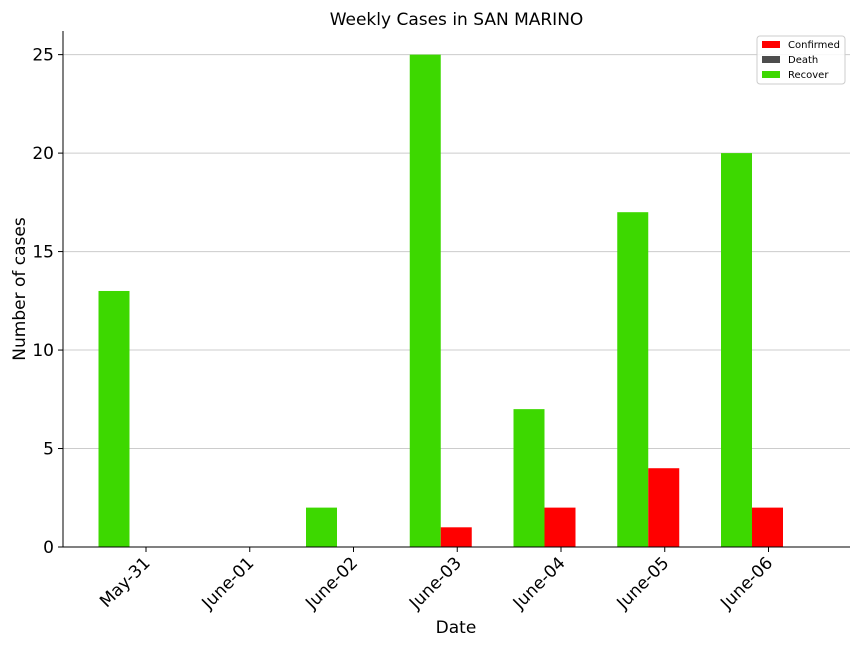  Describe the element at coordinates (746, 583) in the screenshot. I see `x-tick-label: June-06` at that location.